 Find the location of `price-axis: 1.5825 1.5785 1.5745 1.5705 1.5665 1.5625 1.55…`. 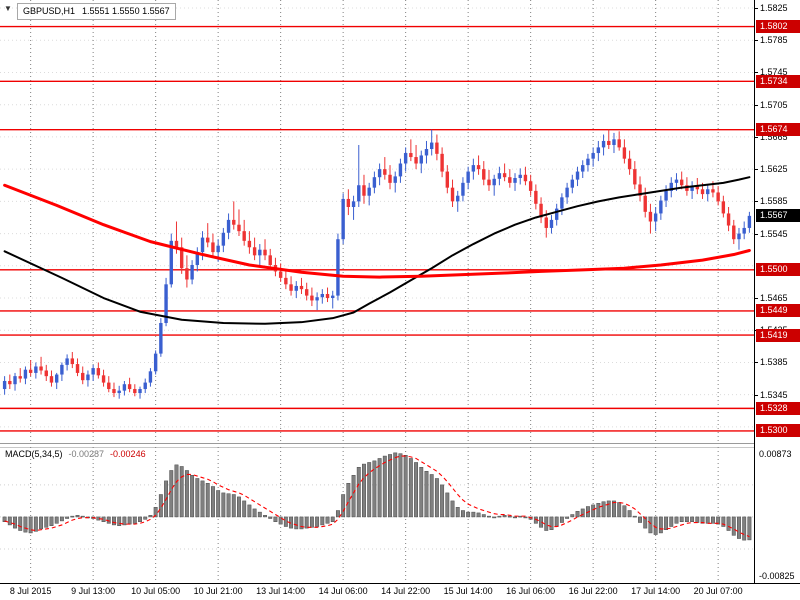

price-axis: 1.5825 1.5785 1.5745 1.5705 1.5665 1.5625 1.55… is located at coordinates (777, 291).